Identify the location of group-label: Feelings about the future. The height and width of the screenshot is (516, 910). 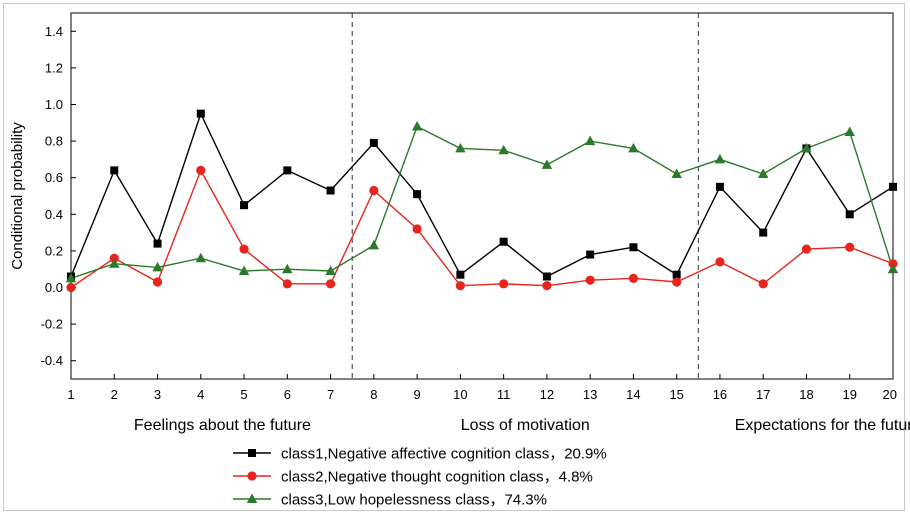
(222, 425).